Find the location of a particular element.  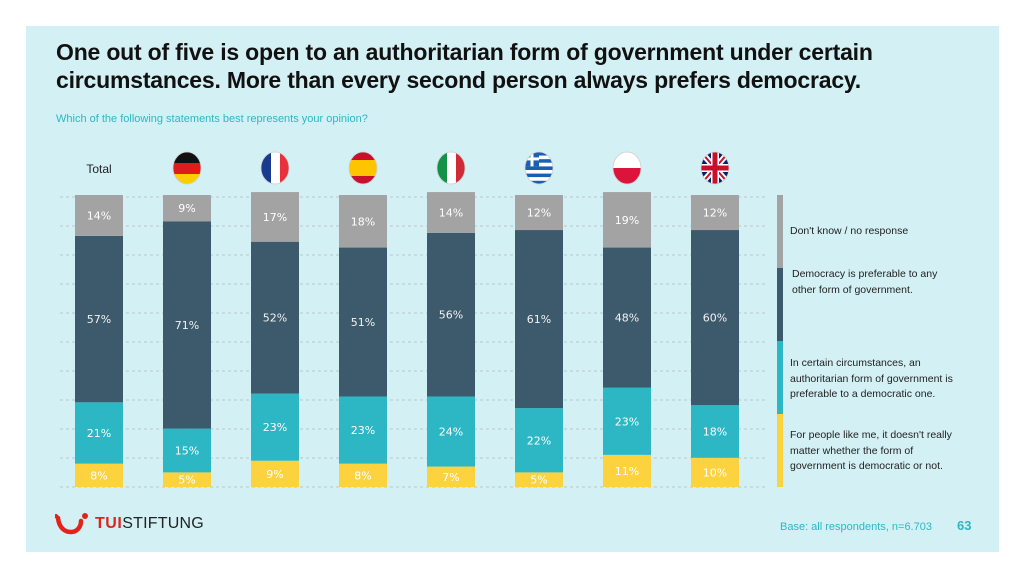

bar-stack-germany: 5% 15% 71% 9% is located at coordinates (187, 341).